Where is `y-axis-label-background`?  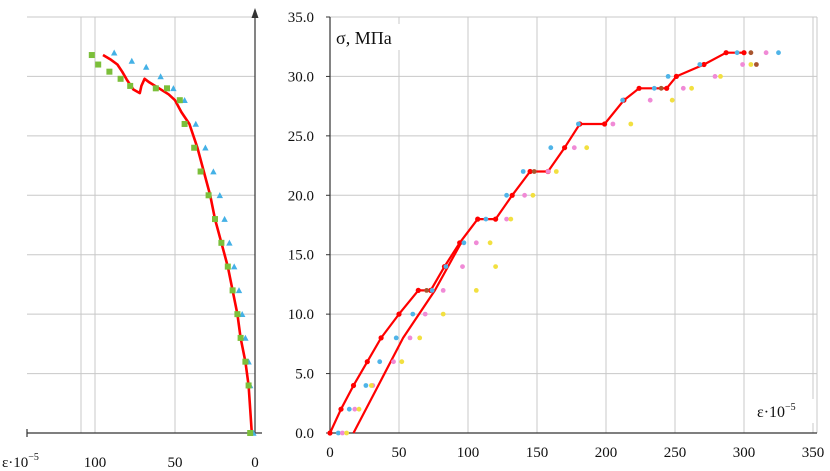
y-axis-label-background is located at coordinates (376, 37).